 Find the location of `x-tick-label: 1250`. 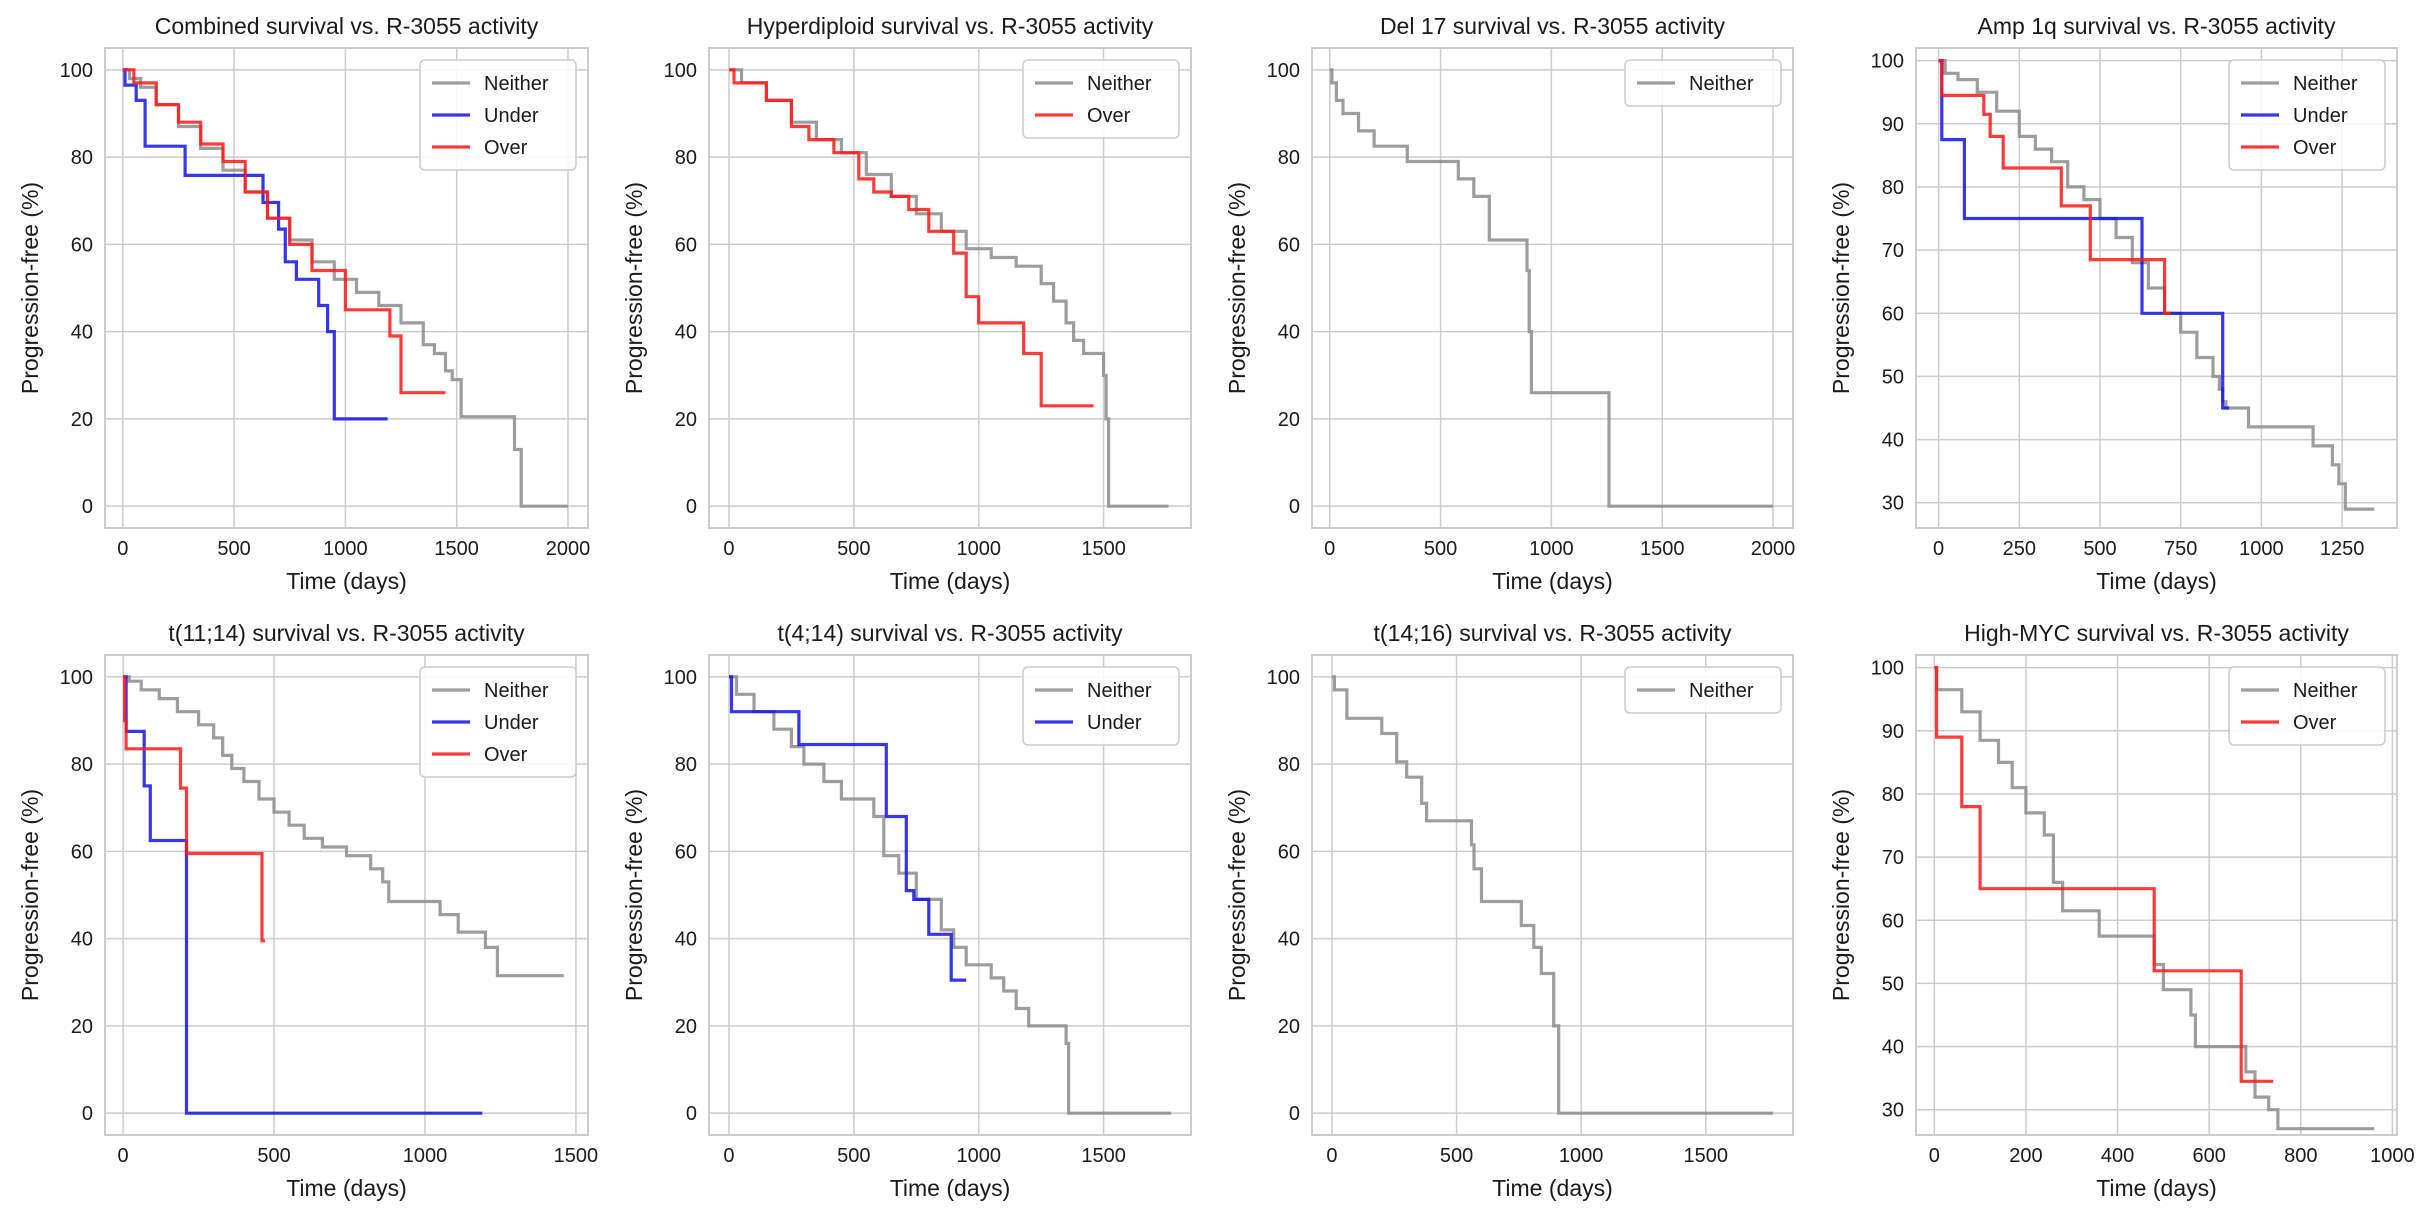

x-tick-label: 1250 is located at coordinates (2342, 549).